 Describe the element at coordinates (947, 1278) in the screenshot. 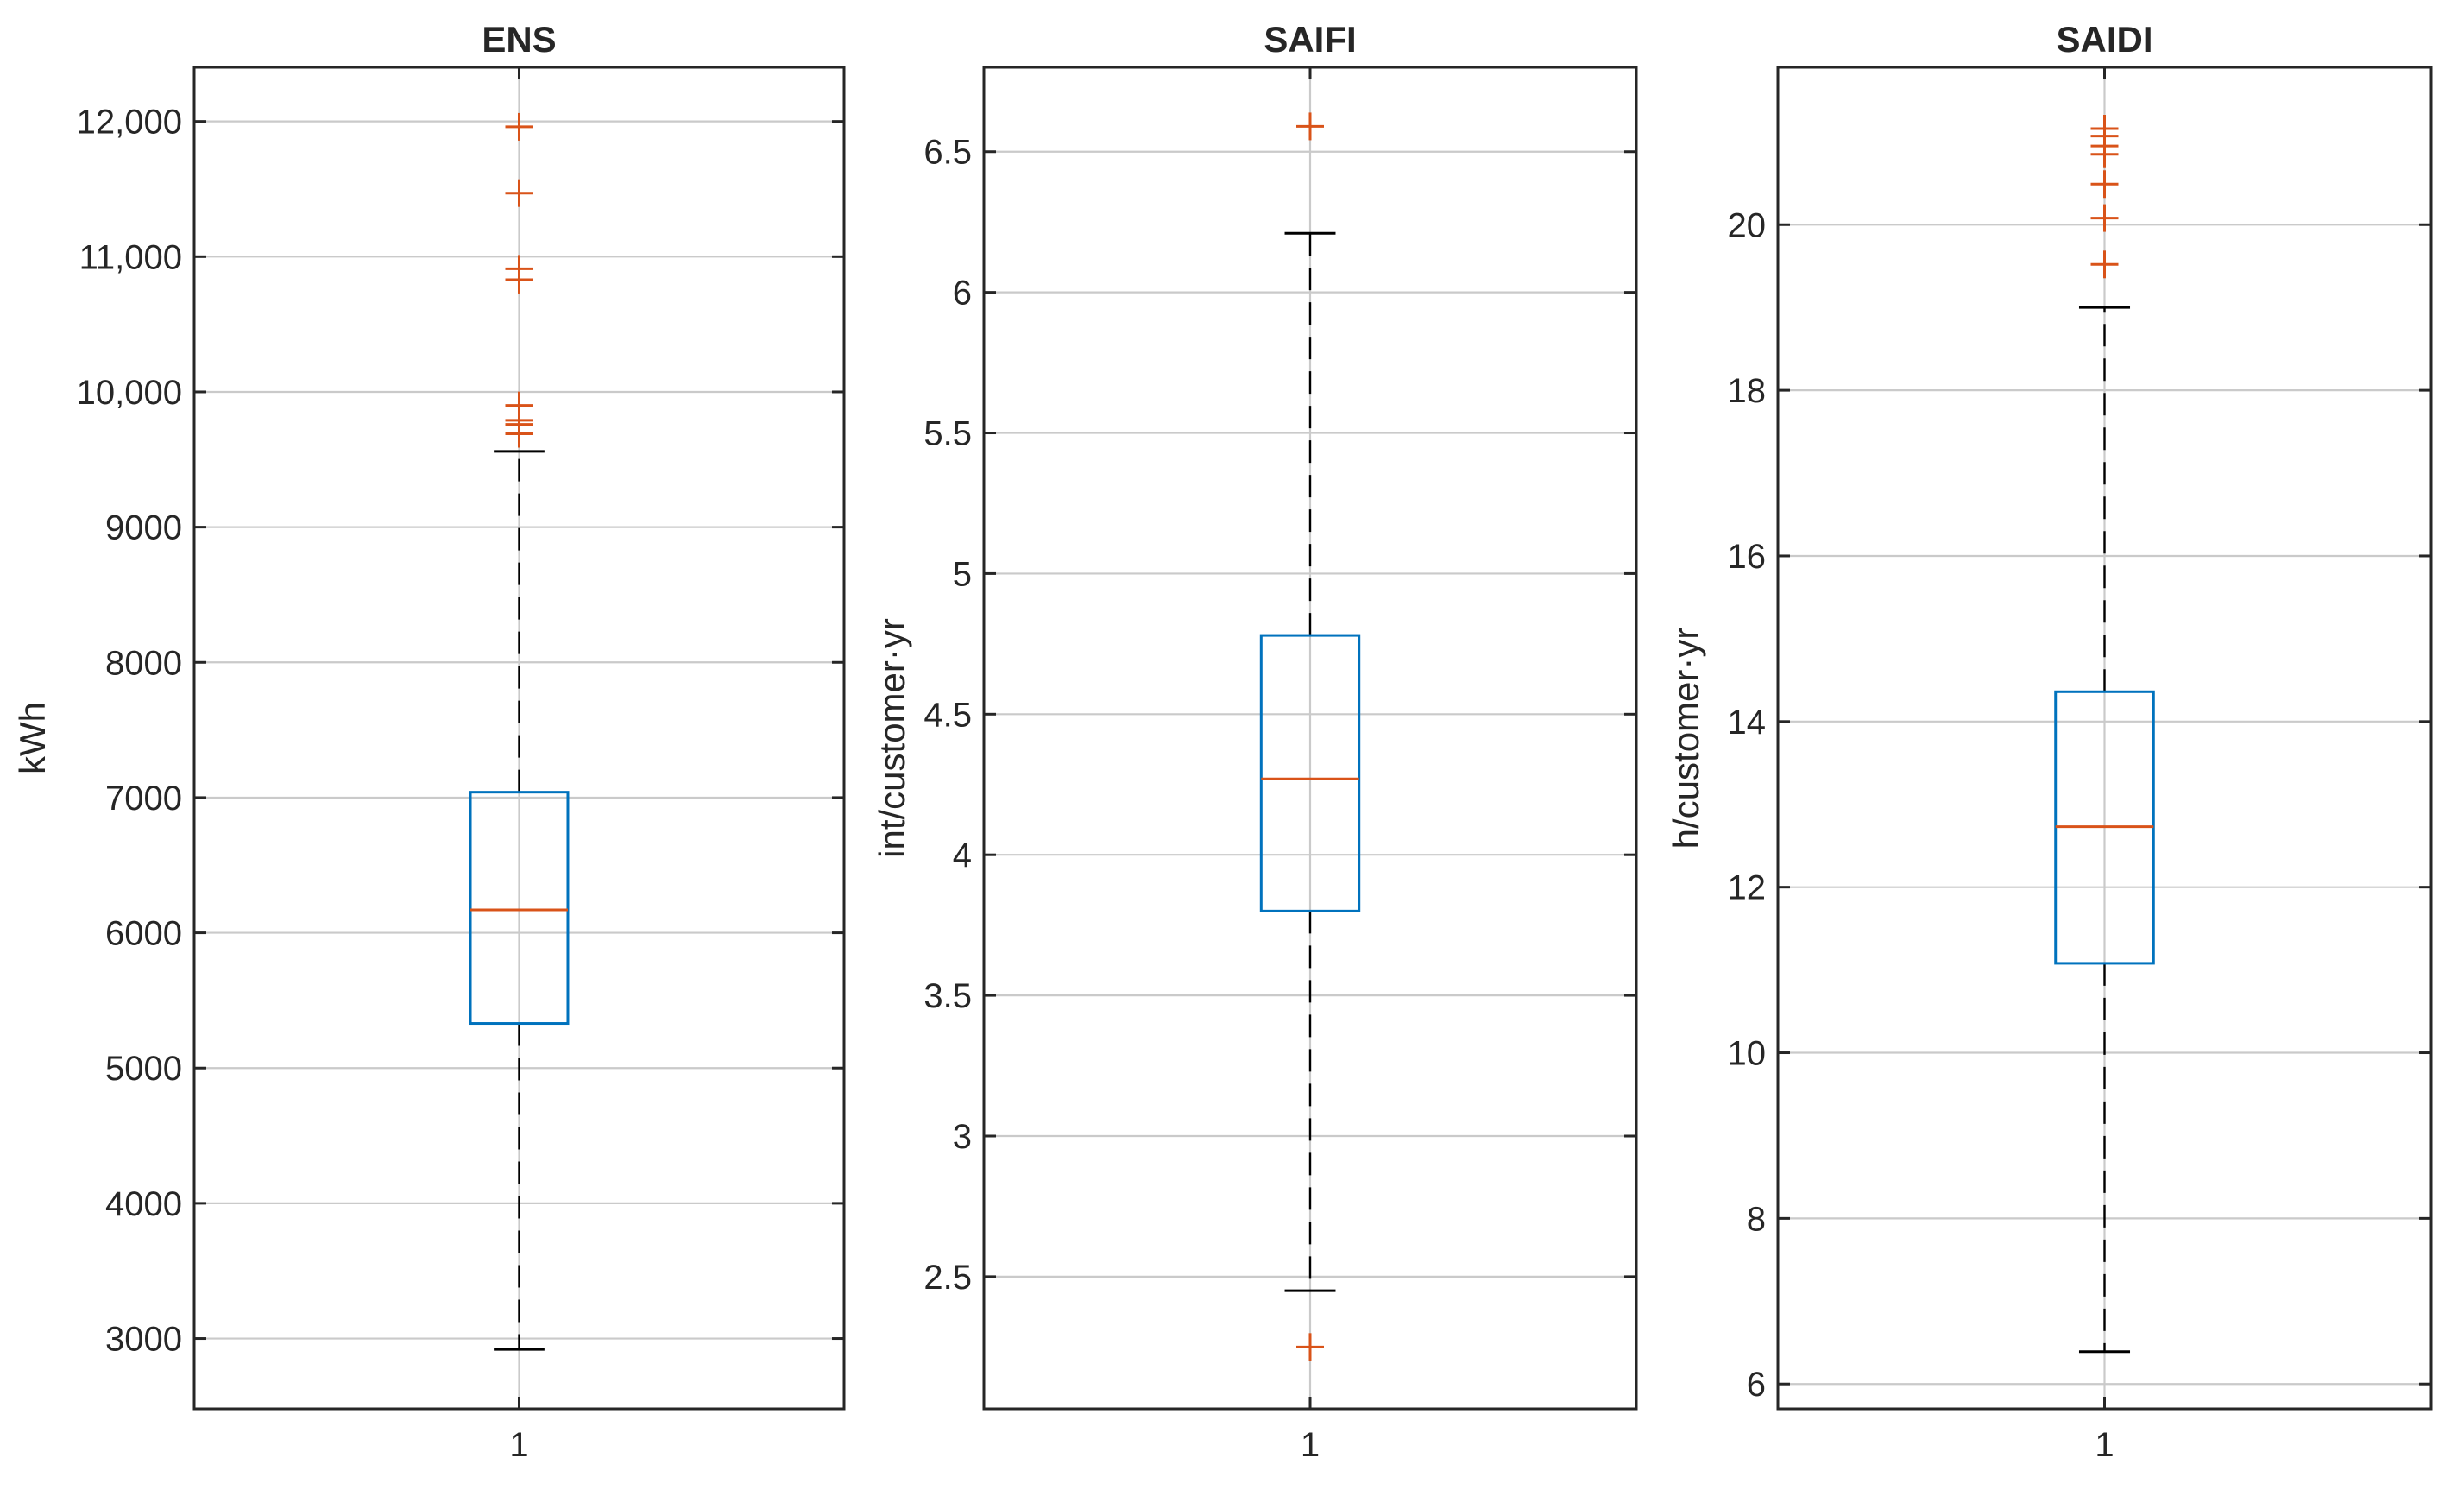

I see `y-tick-label: 2.5` at that location.